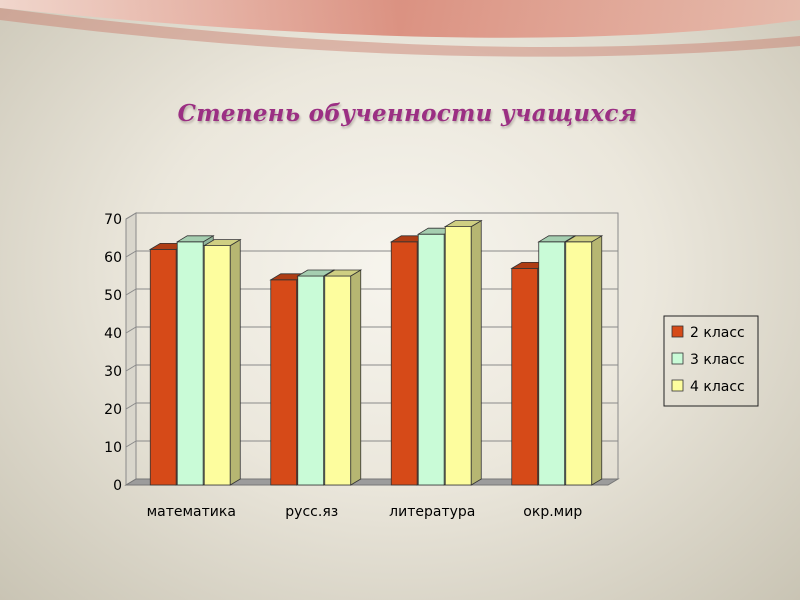  I want to click on y-tick-label: 30, so click(113, 372).